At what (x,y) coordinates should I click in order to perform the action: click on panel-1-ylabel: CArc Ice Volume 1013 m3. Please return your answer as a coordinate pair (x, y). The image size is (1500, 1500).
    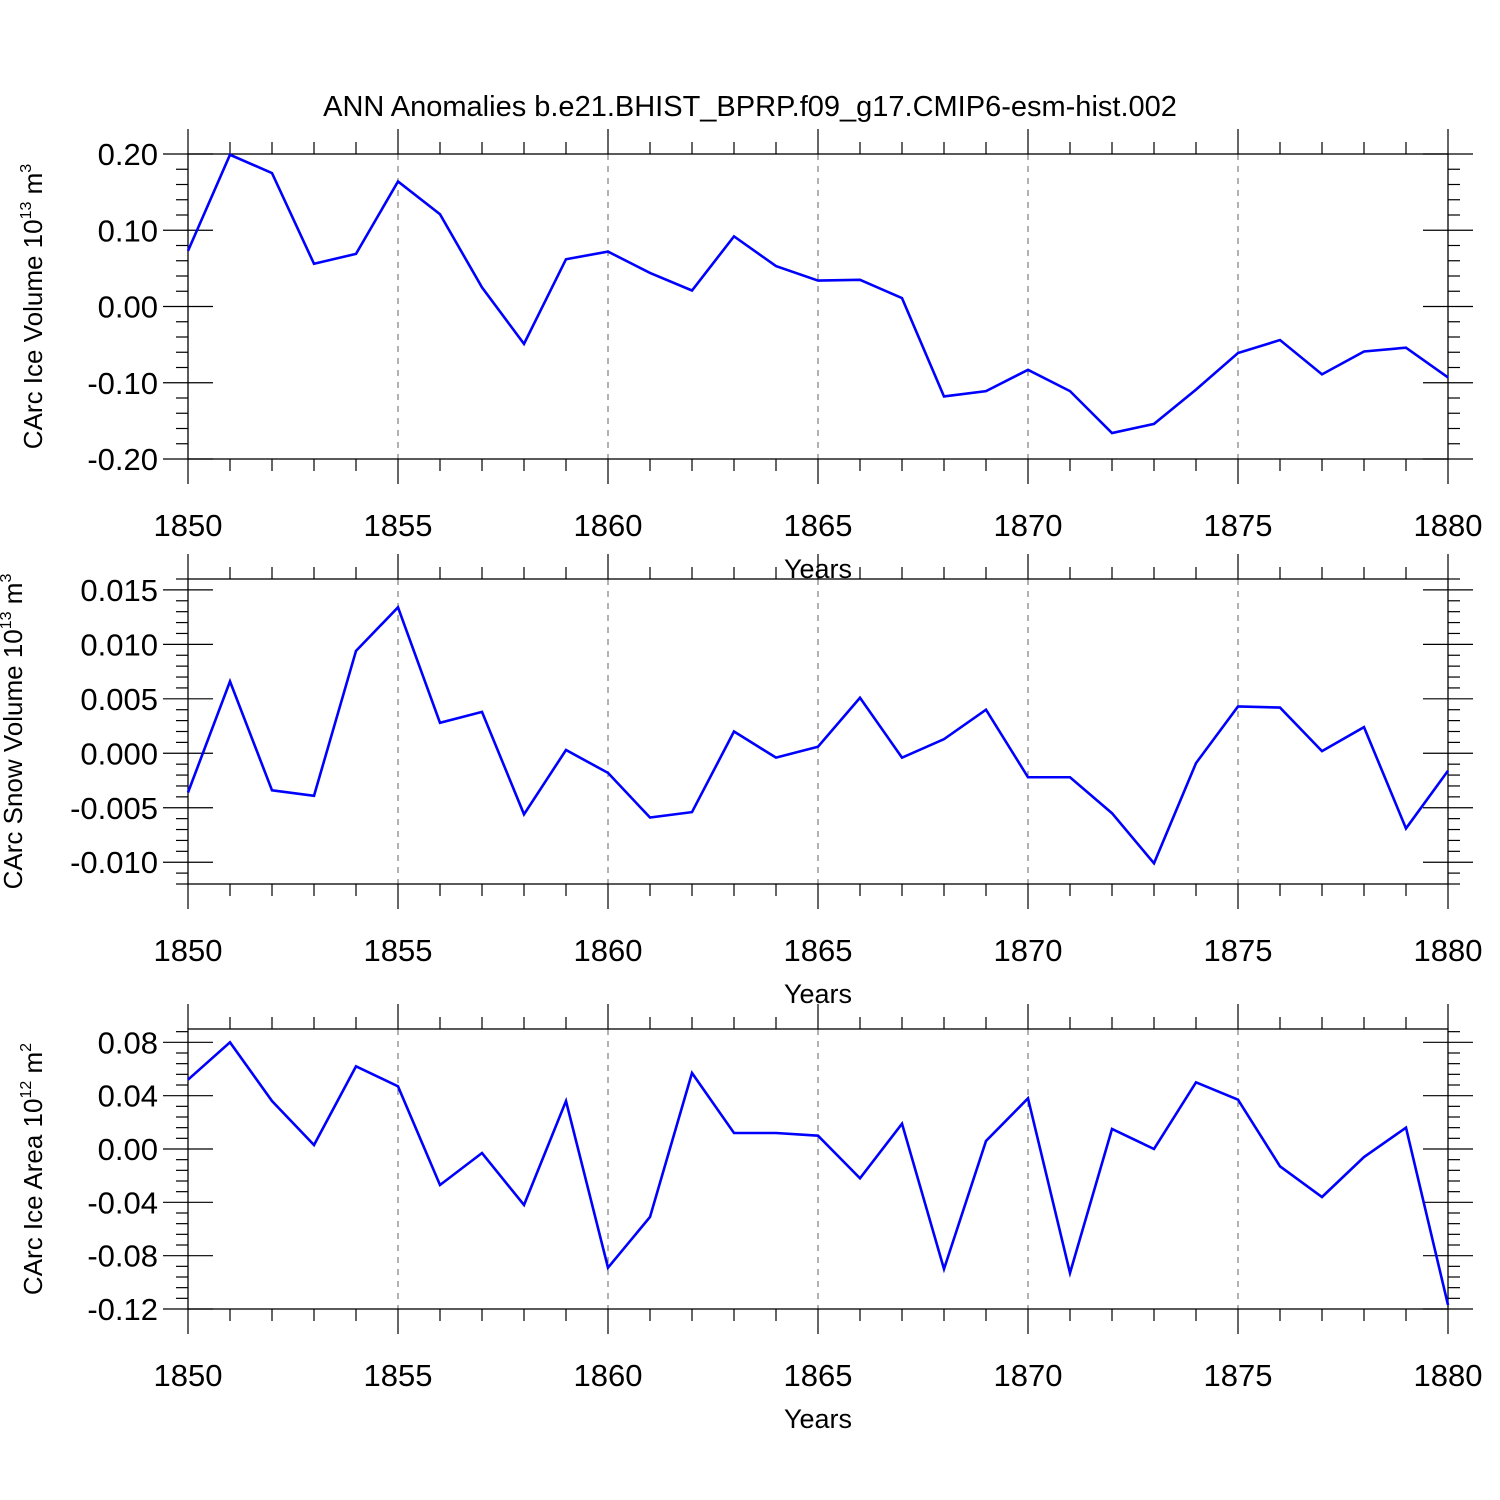
    Looking at the image, I should click on (33, 306).